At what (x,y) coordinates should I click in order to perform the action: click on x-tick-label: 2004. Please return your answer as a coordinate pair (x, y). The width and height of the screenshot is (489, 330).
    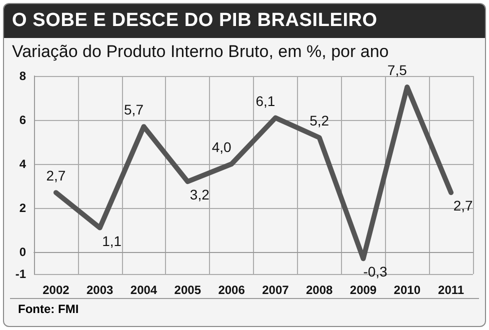
    Looking at the image, I should click on (144, 290).